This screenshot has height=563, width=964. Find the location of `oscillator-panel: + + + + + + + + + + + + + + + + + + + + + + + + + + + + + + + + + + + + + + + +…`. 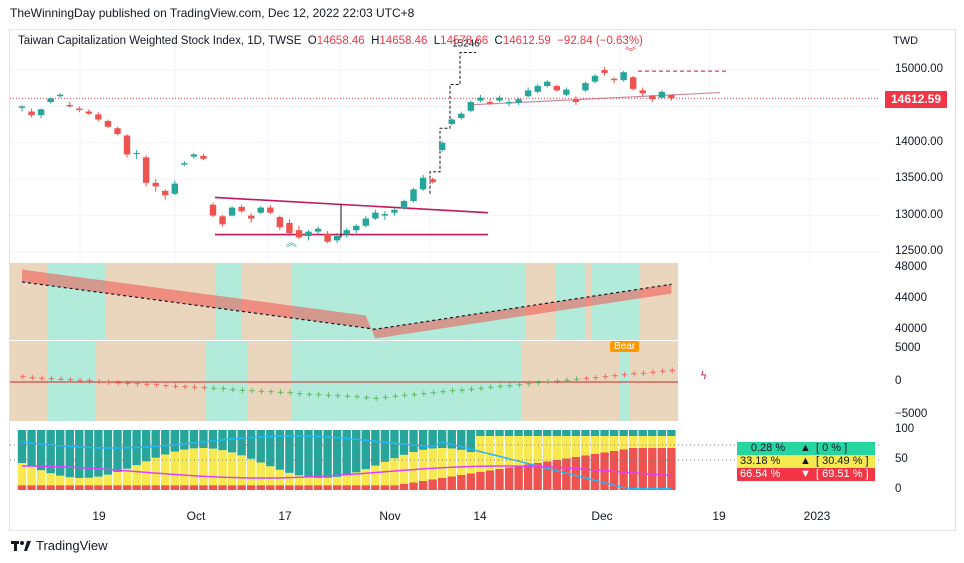

oscillator-panel: + + + + + + + + + + + + + + + + + + + + + + + + + + + + + + + + + + + + + + + +… is located at coordinates (445, 381).